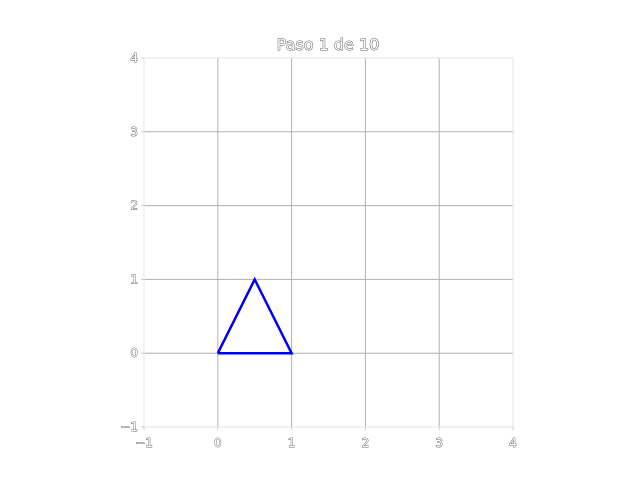  I want to click on y-tick-label: 4, so click(134, 58).